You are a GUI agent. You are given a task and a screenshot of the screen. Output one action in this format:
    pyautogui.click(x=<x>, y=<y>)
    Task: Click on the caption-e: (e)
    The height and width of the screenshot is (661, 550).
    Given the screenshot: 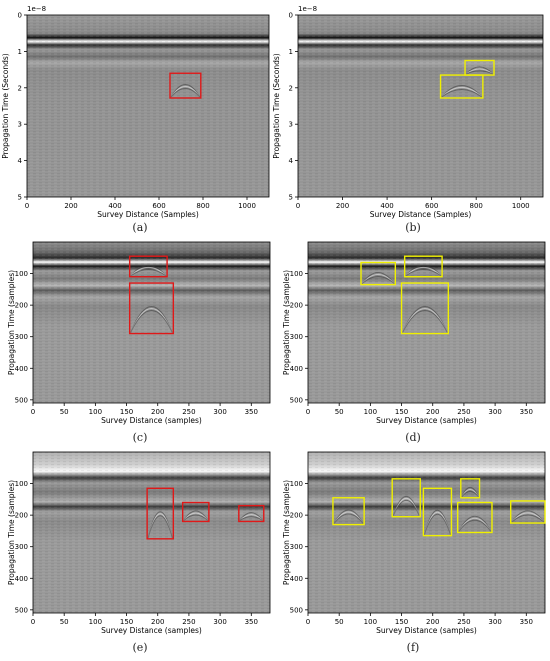 What is the action you would take?
    pyautogui.click(x=140, y=647)
    